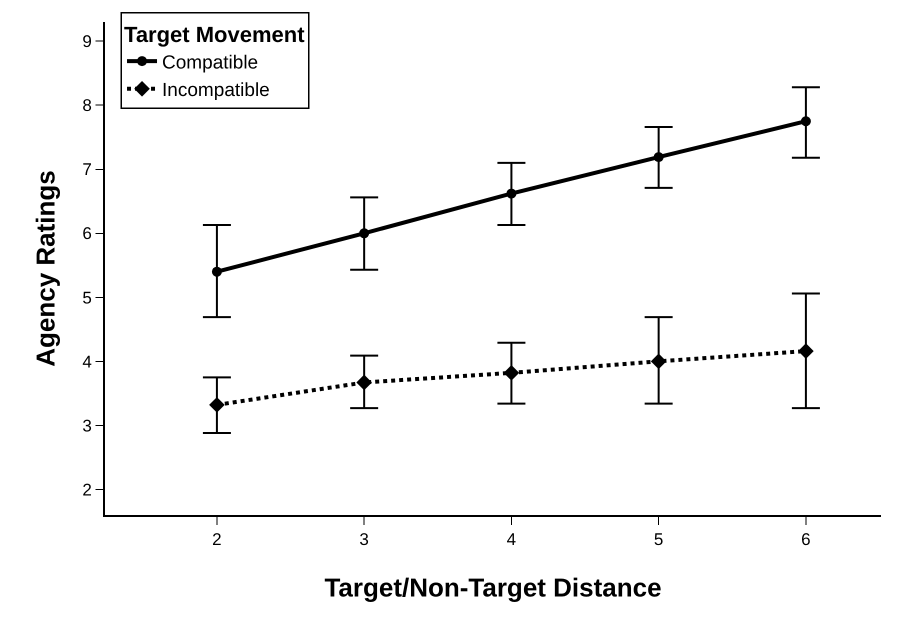 The height and width of the screenshot is (622, 906). I want to click on x-tick-label: 2, so click(217, 540).